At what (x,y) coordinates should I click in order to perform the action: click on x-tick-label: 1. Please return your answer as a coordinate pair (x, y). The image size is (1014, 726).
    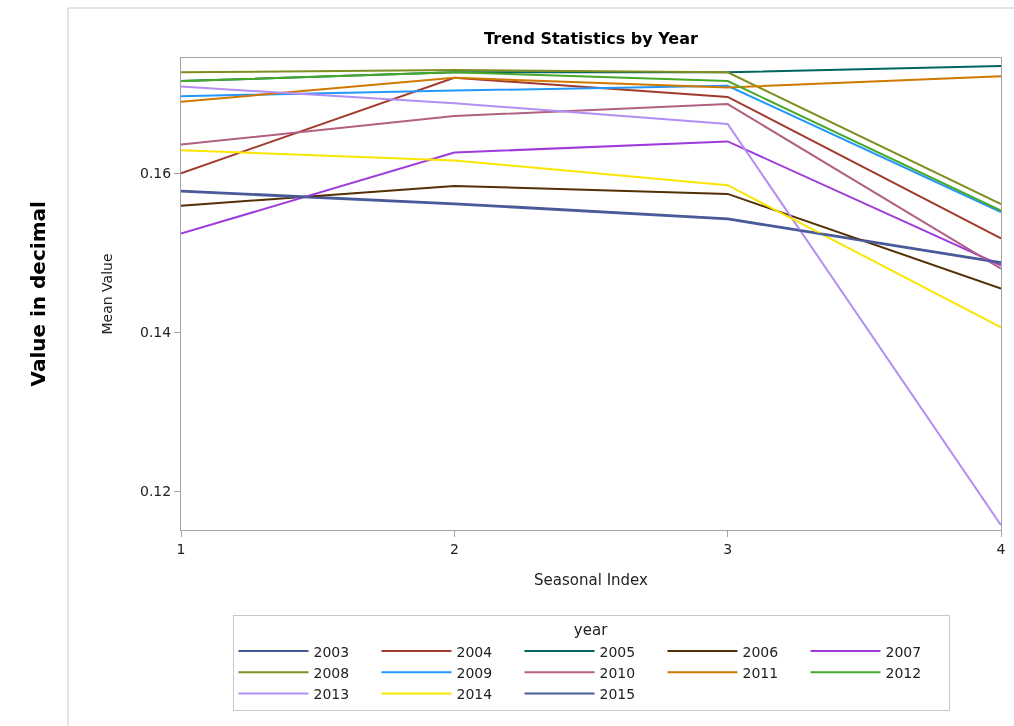
    Looking at the image, I should click on (181, 548).